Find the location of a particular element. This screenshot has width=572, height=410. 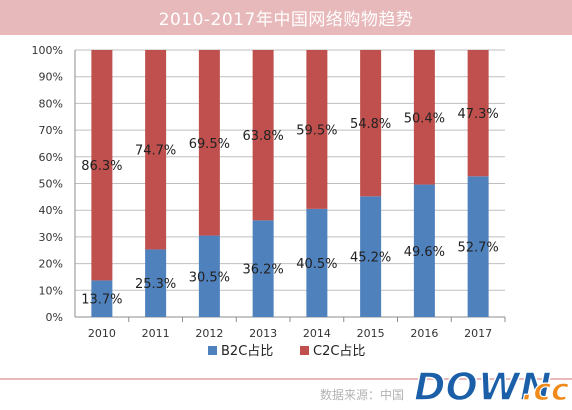

x-tick-label: 2015 is located at coordinates (371, 333).